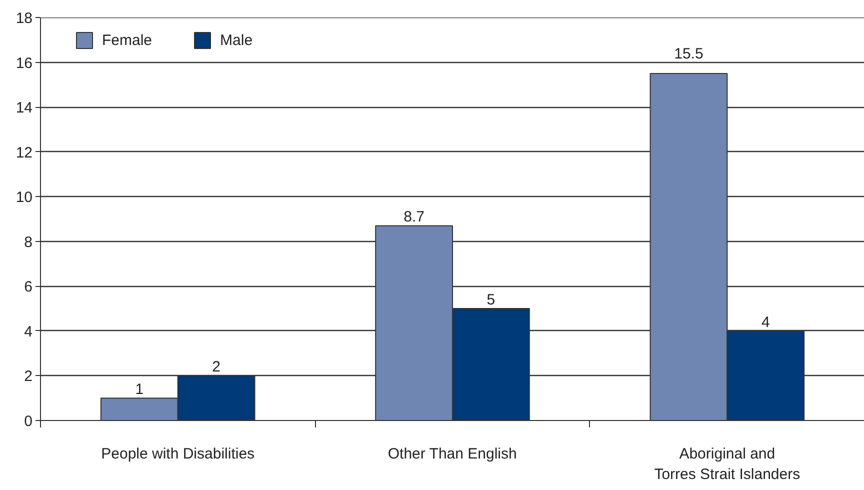 This screenshot has width=864, height=490. Describe the element at coordinates (127, 40) in the screenshot. I see `legend-label: Female` at that location.